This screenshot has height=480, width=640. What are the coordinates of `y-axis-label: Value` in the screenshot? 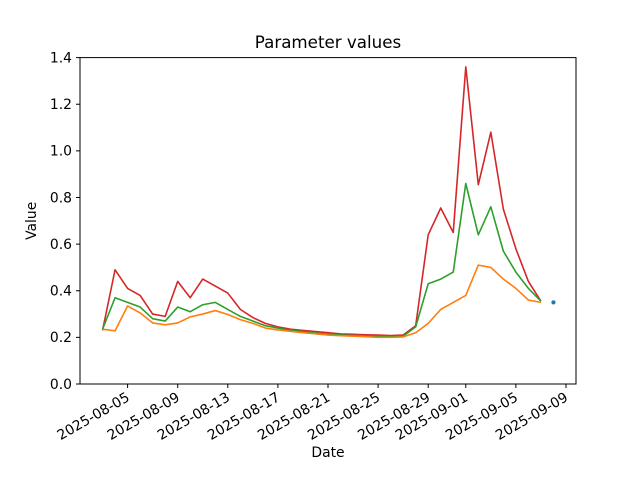 It's located at (32, 221).